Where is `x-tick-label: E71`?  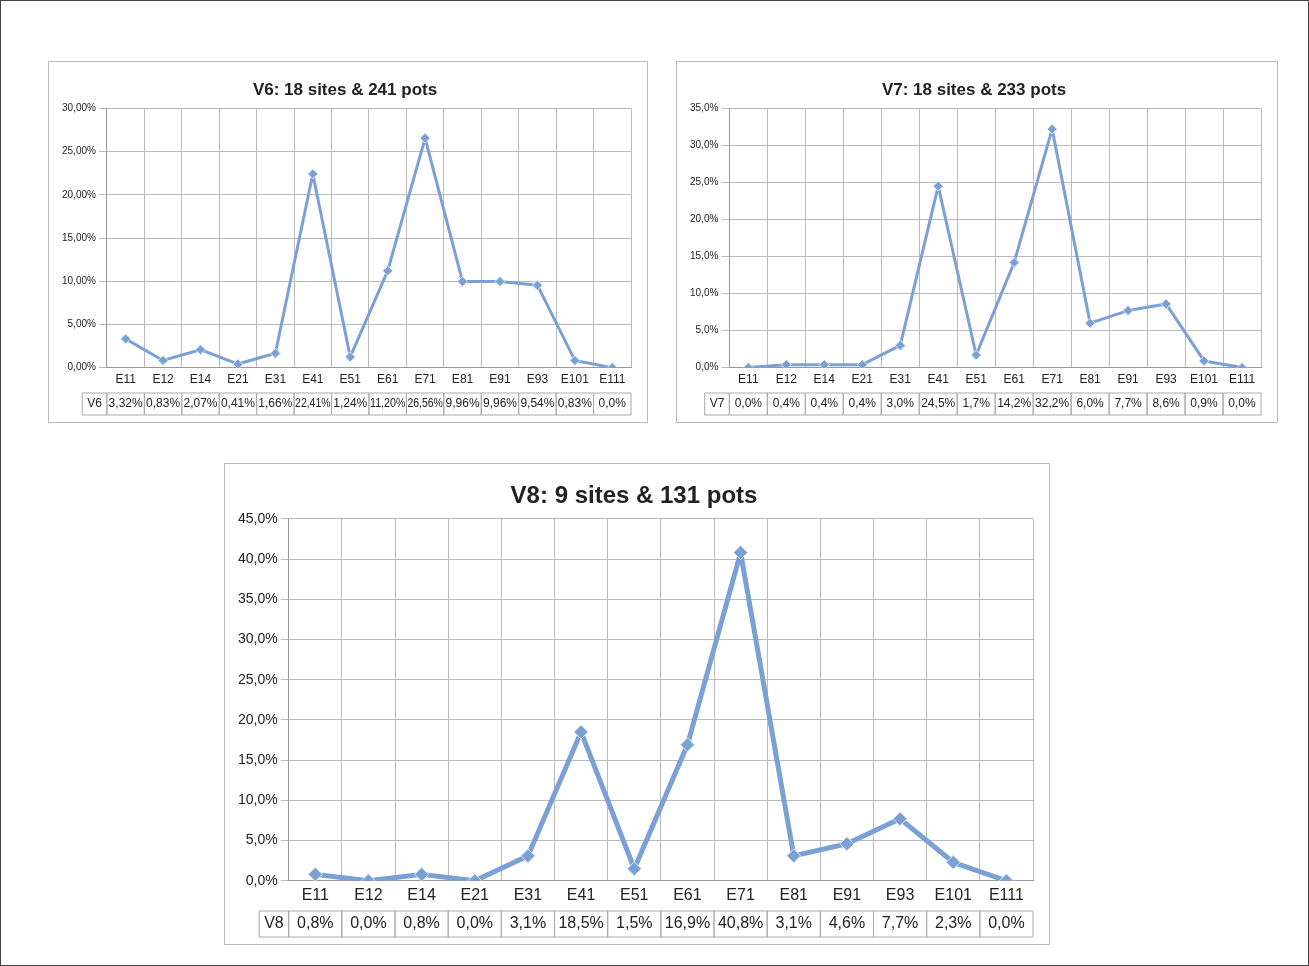
x-tick-label: E71 is located at coordinates (1052, 379).